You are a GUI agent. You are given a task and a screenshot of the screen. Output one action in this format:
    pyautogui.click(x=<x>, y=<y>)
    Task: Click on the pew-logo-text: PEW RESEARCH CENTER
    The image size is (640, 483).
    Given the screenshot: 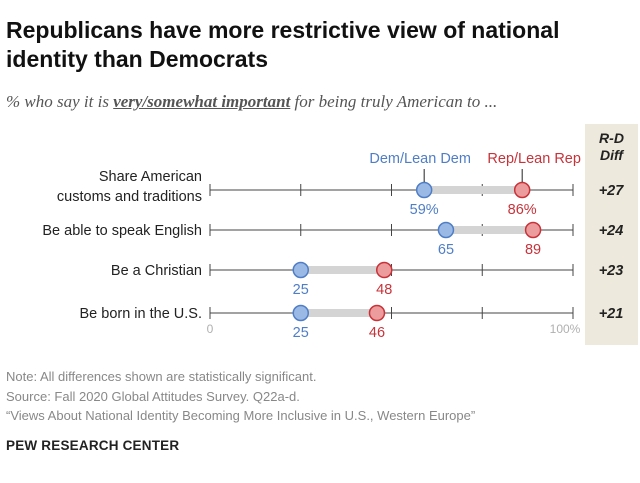 What is the action you would take?
    pyautogui.click(x=93, y=445)
    